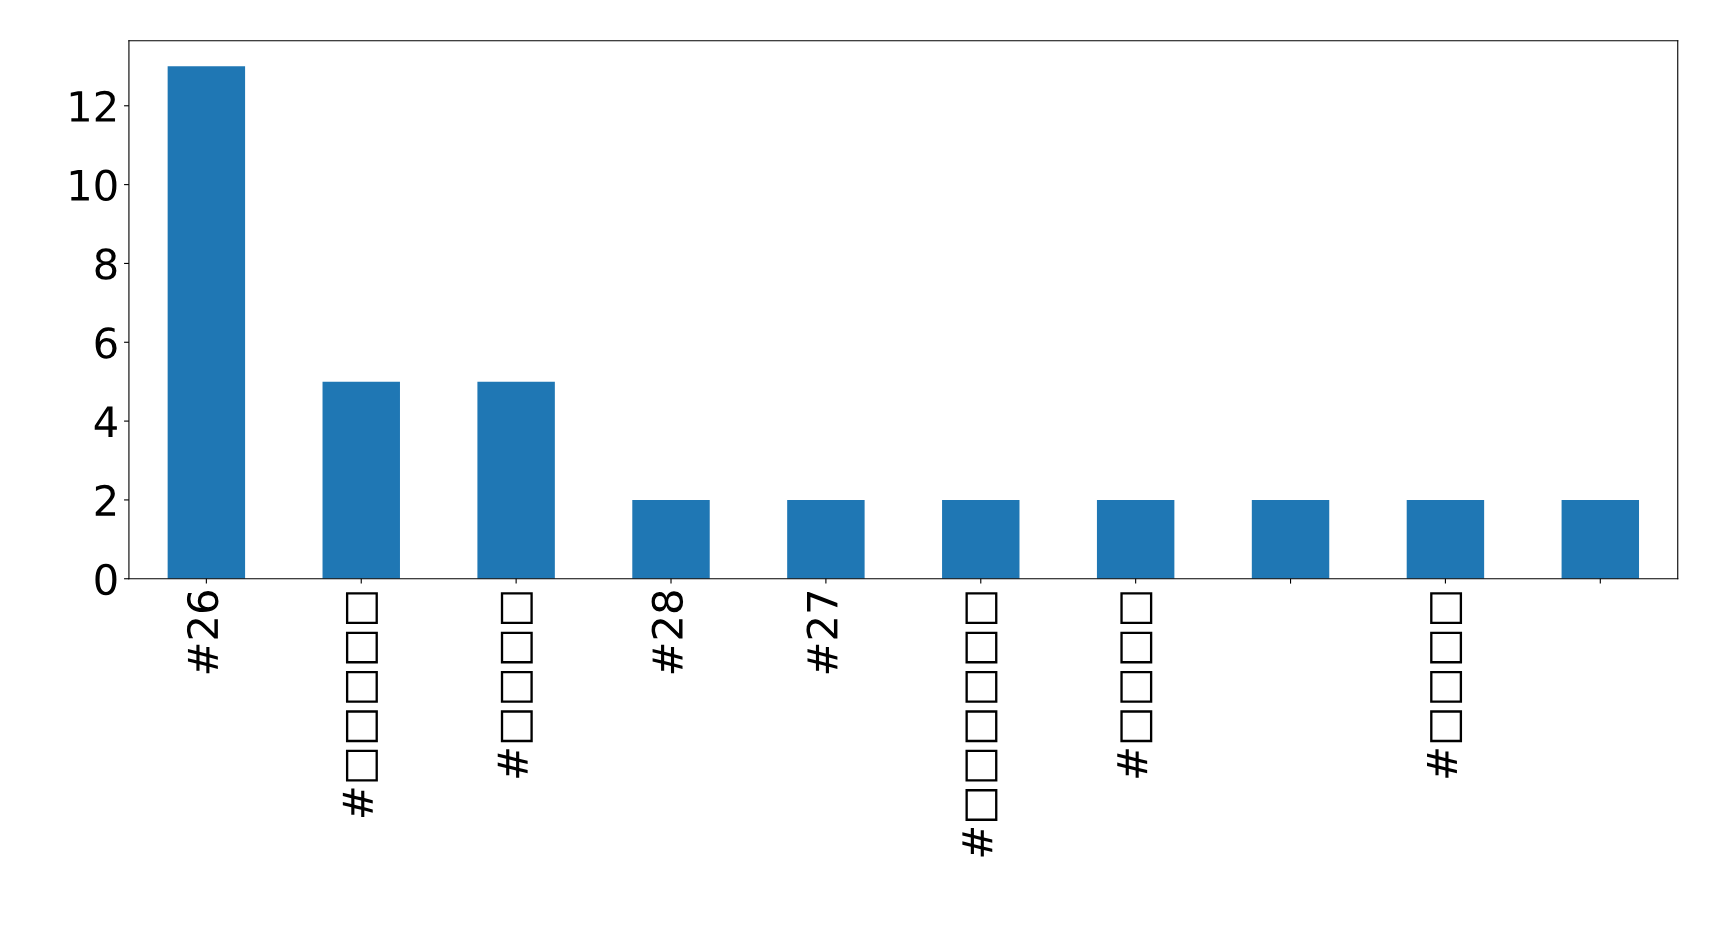 The image size is (1719, 926). I want to click on x-tick-label: #□□□□□, so click(360, 705).